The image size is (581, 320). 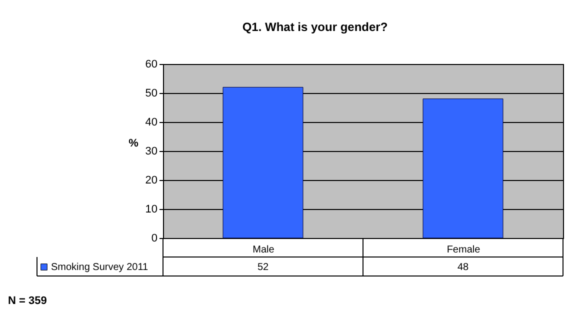 What do you see at coordinates (151, 64) in the screenshot?
I see `y-tick-label: 60` at bounding box center [151, 64].